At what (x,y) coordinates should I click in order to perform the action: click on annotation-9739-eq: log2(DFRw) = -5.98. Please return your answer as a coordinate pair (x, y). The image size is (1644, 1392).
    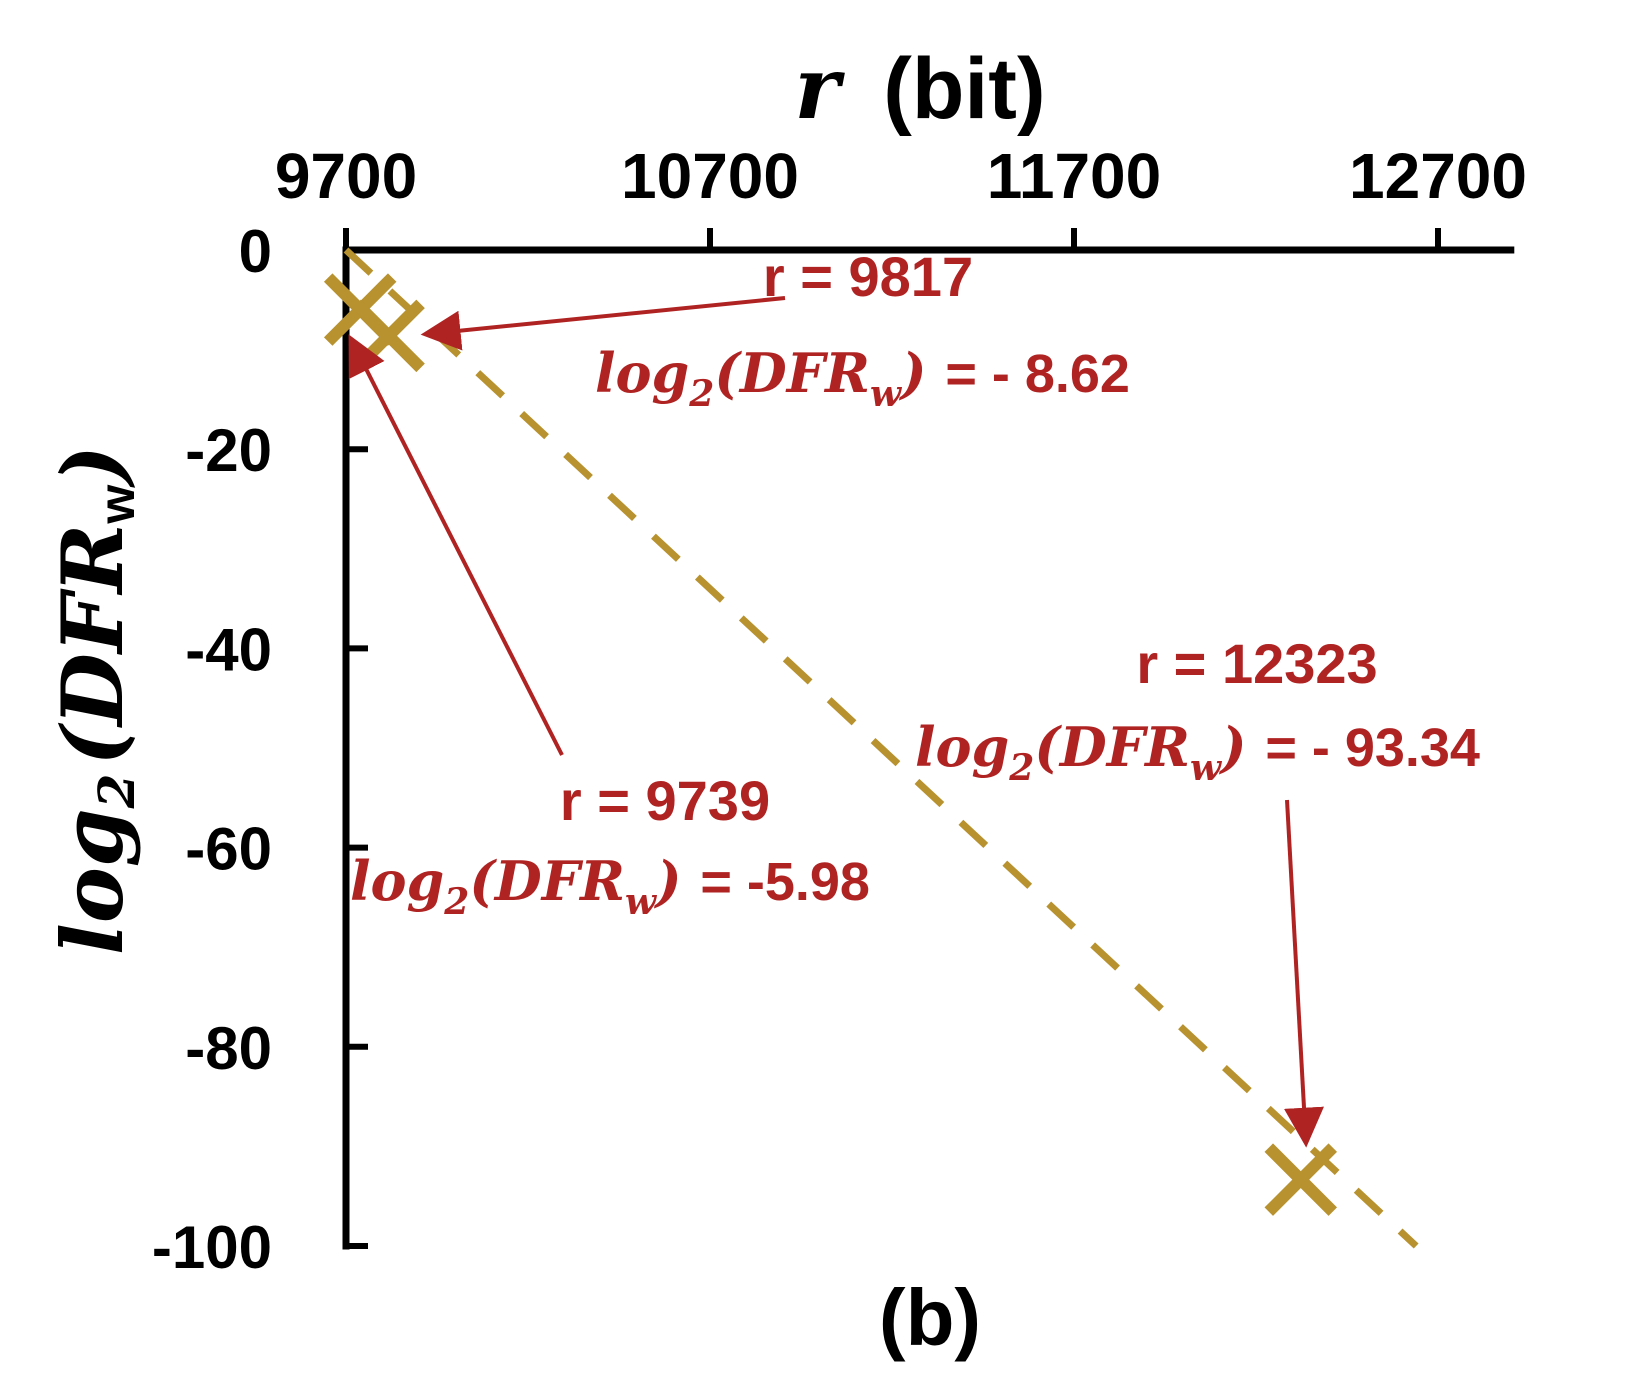
    Looking at the image, I should click on (610, 886).